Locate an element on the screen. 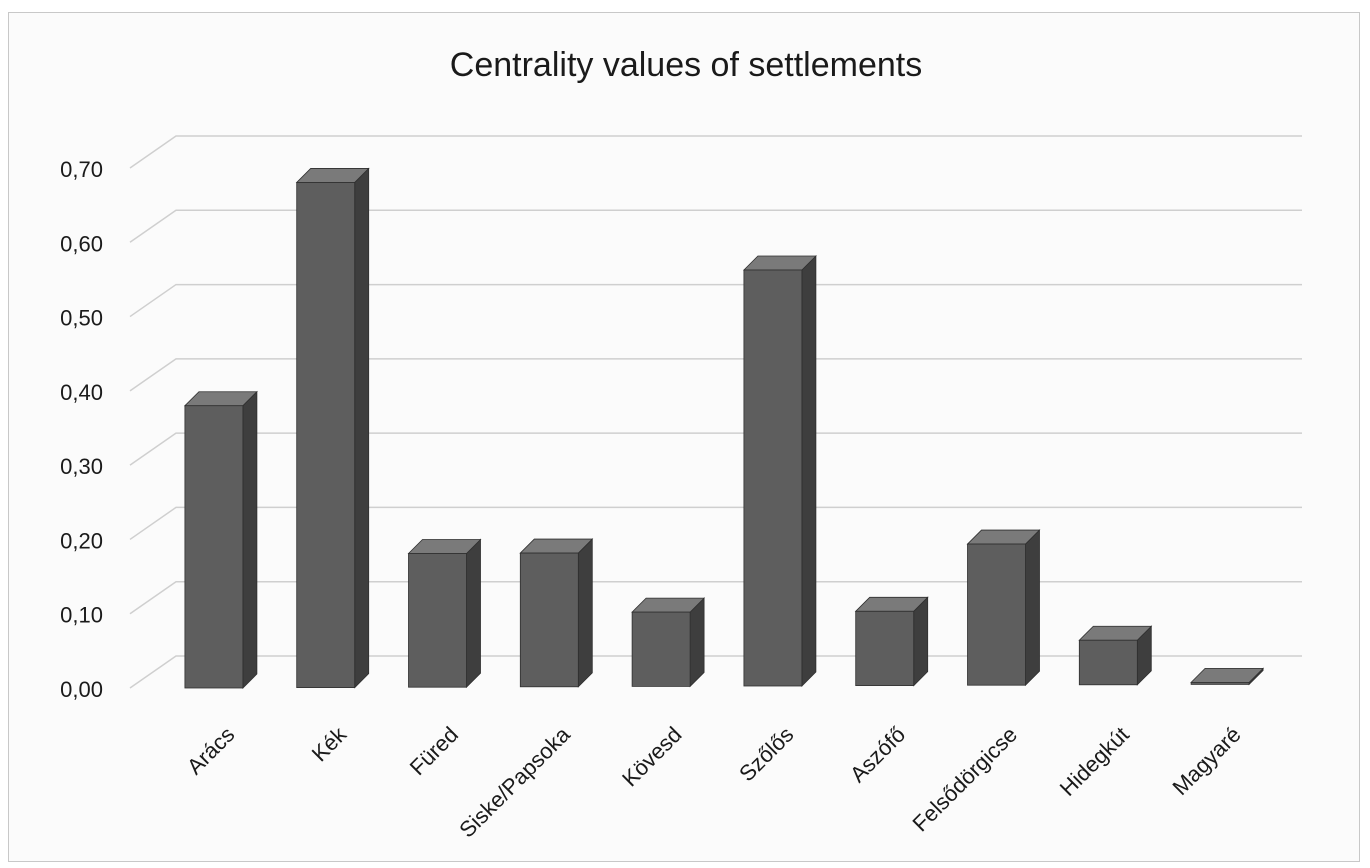  y-tick-label: 0,00 is located at coordinates (81, 689).